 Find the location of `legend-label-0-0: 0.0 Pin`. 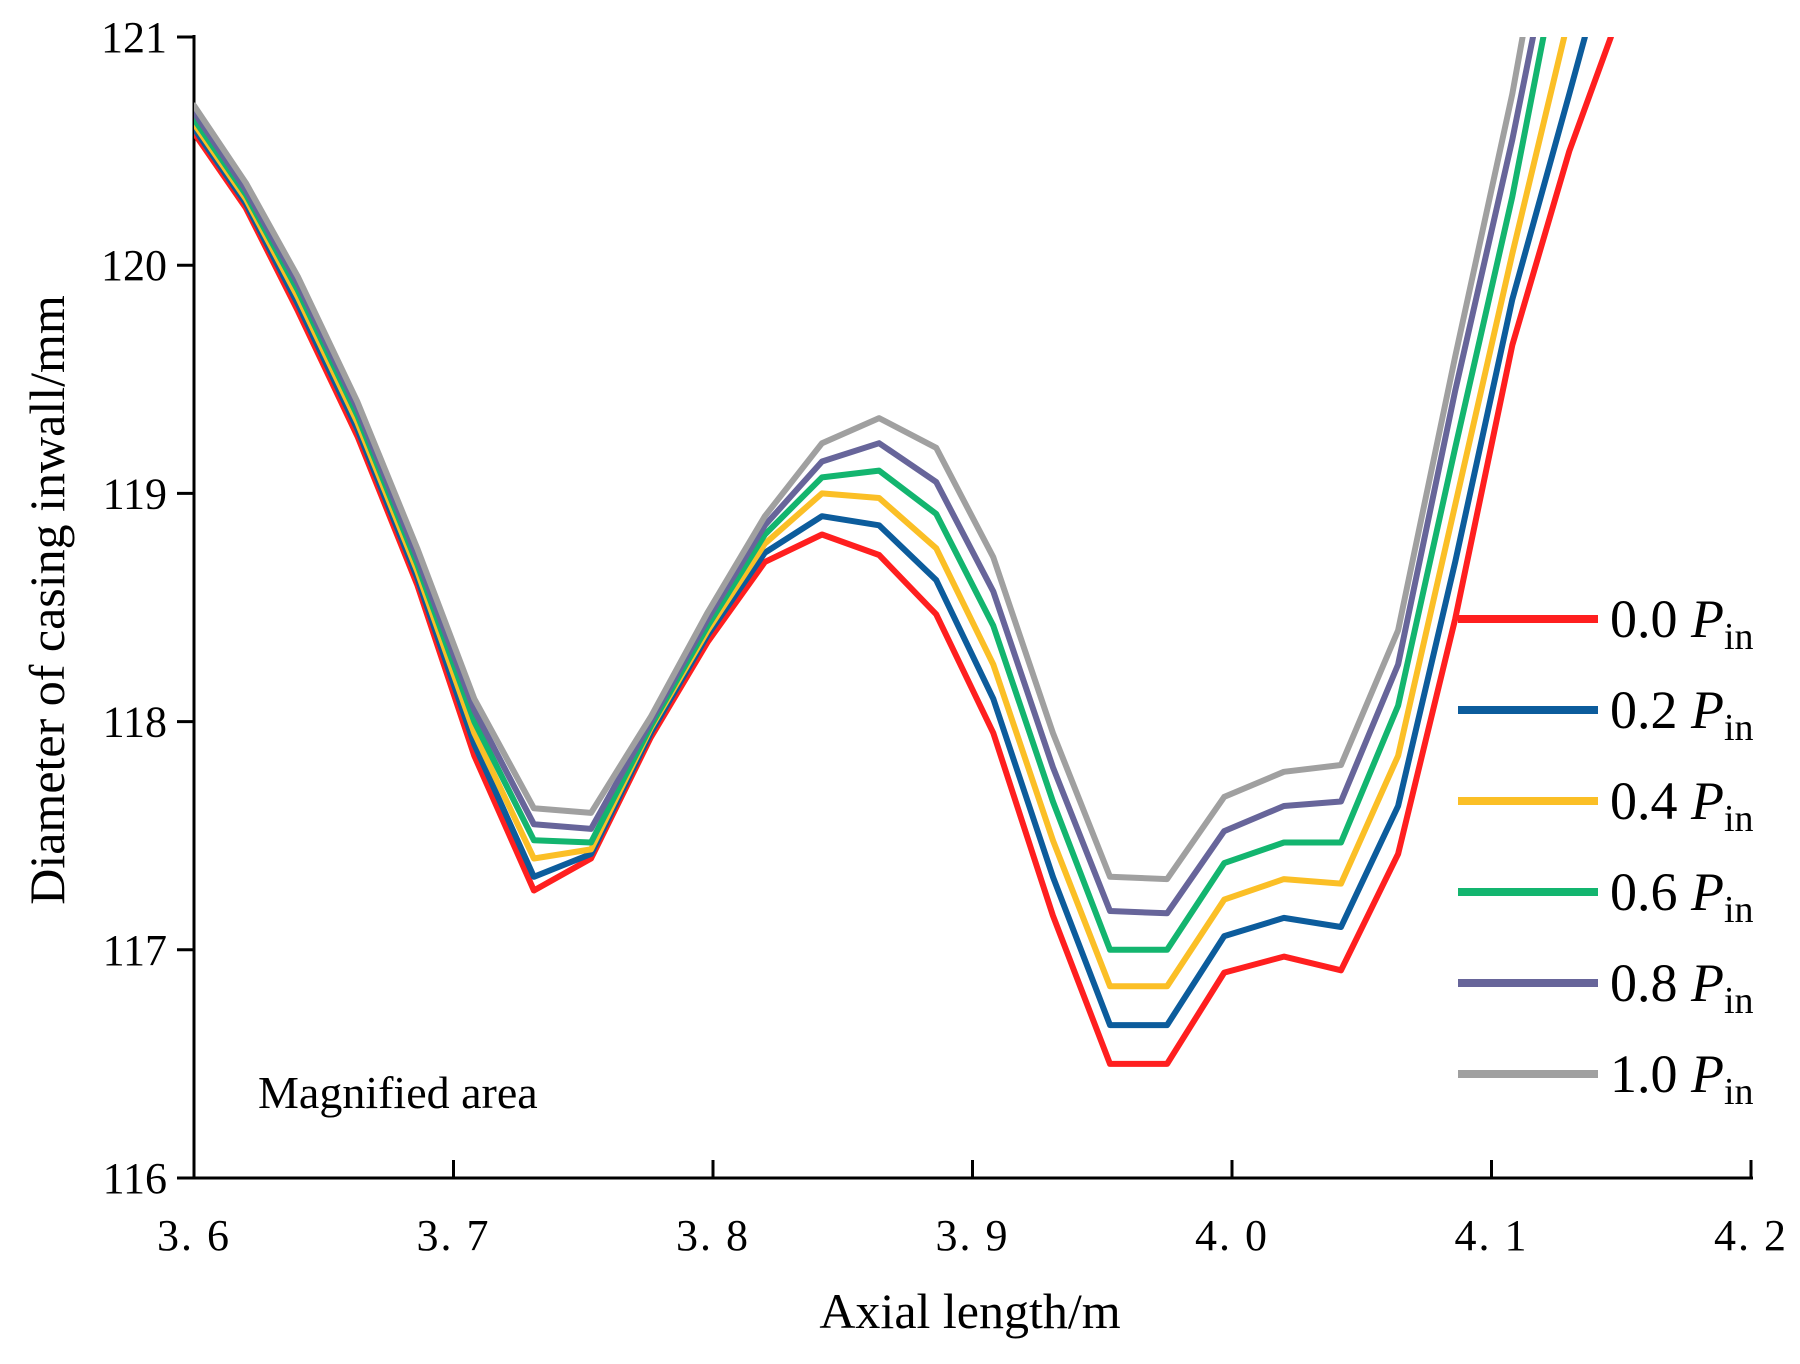

legend-label-0-0: 0.0 Pin is located at coordinates (1682, 623).